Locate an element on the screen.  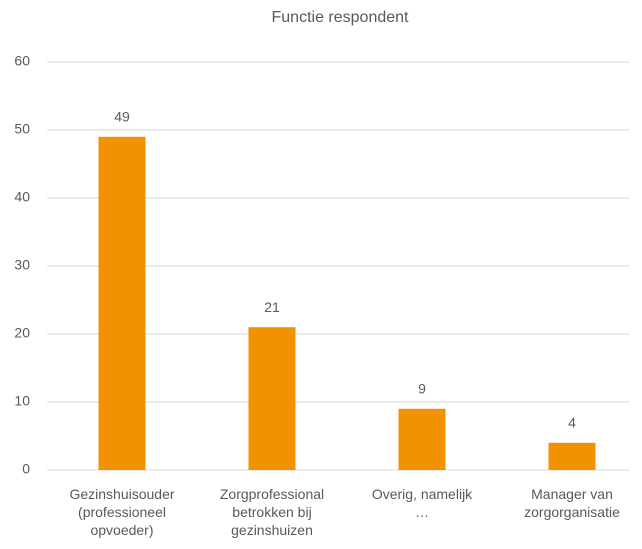
y-tick-label: 40 is located at coordinates (22, 197).